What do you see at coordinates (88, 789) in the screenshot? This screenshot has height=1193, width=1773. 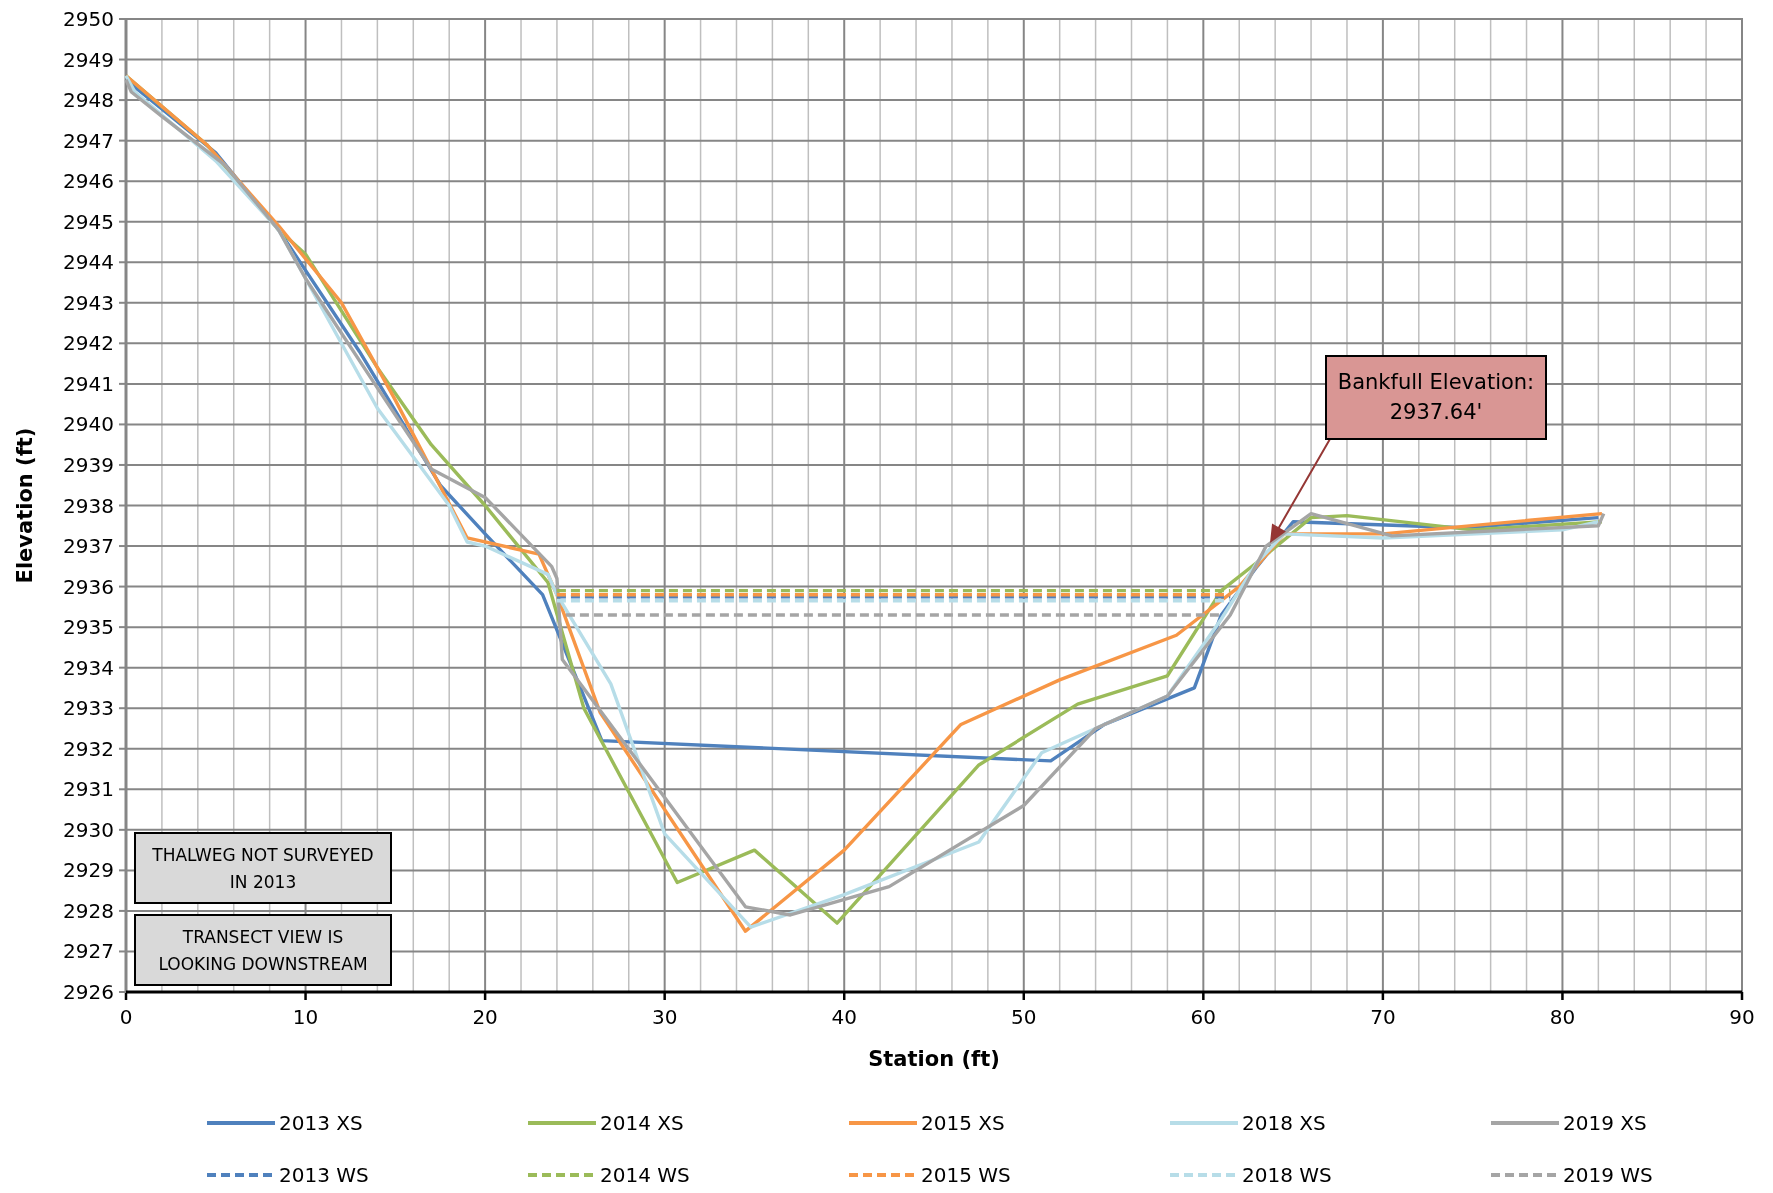 I see `y-tick-label: 2931` at bounding box center [88, 789].